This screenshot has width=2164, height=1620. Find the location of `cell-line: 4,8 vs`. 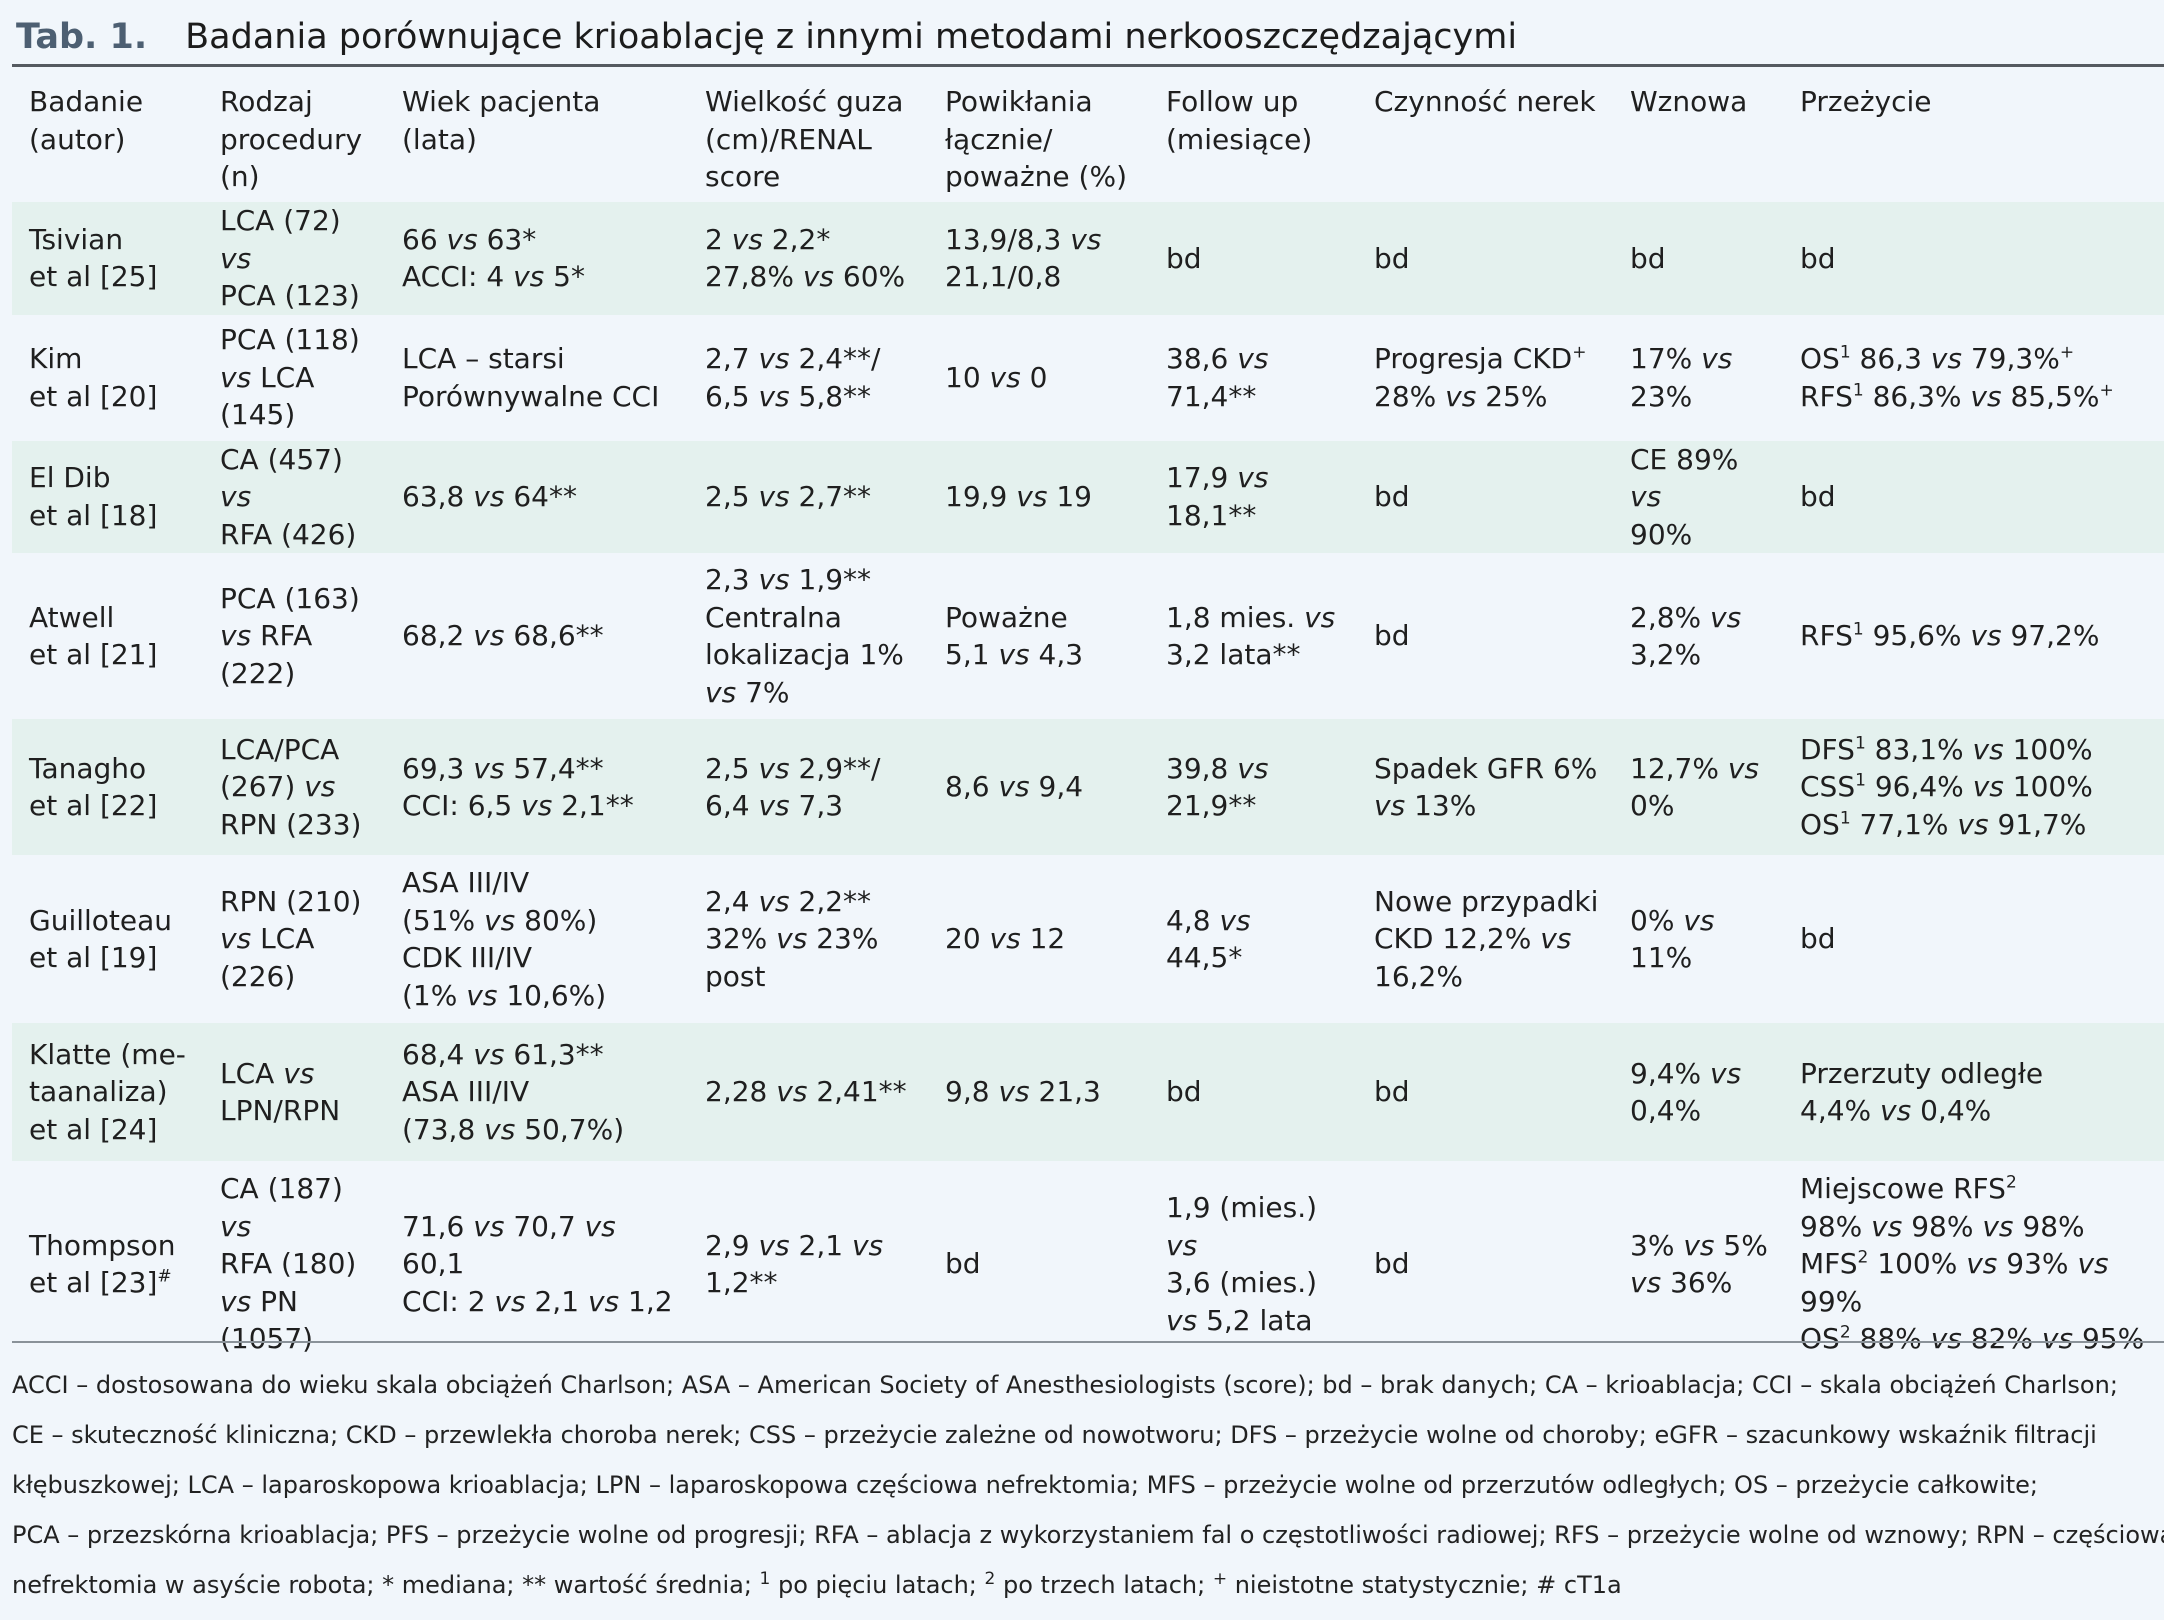

cell-line: 4,8 vs is located at coordinates (1208, 920).